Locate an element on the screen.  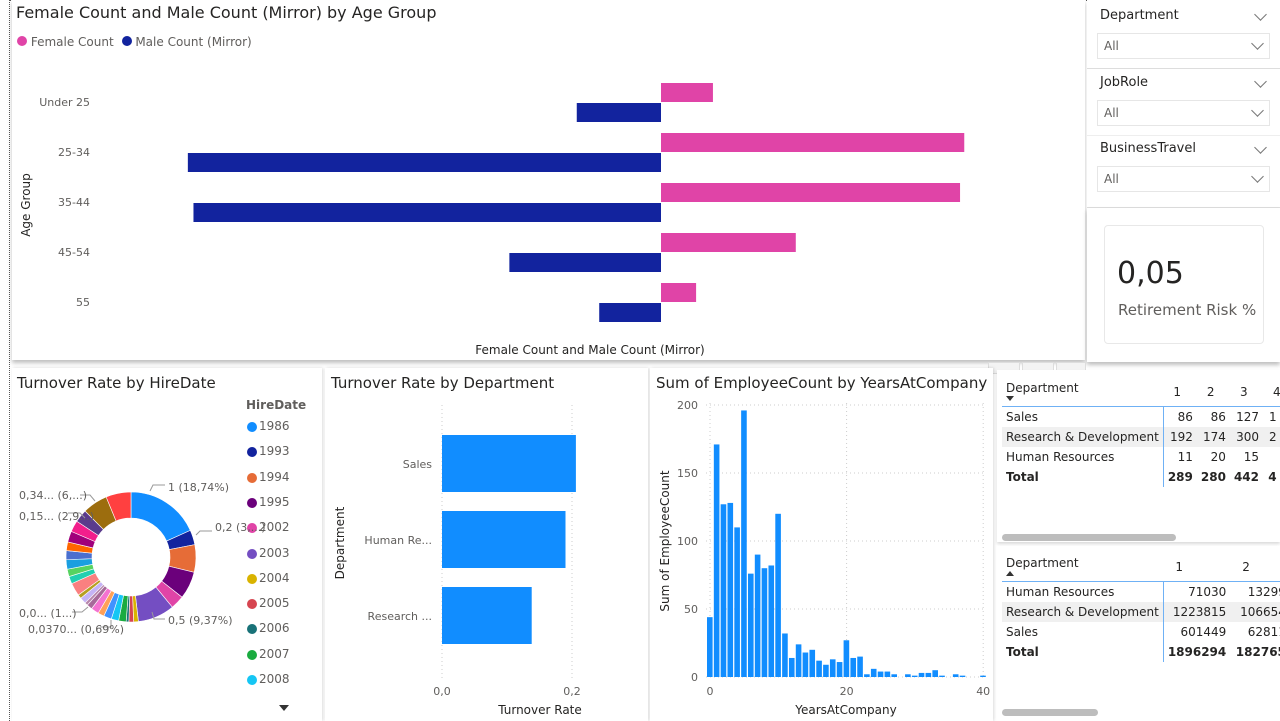
histogram-title: Sum of EmployeeCount by YearsAtCompany is located at coordinates (822, 383).